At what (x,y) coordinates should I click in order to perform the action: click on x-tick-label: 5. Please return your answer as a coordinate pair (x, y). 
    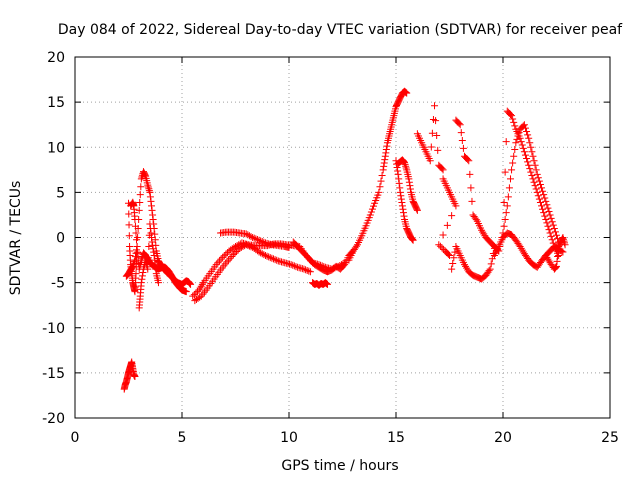
    Looking at the image, I should click on (182, 438).